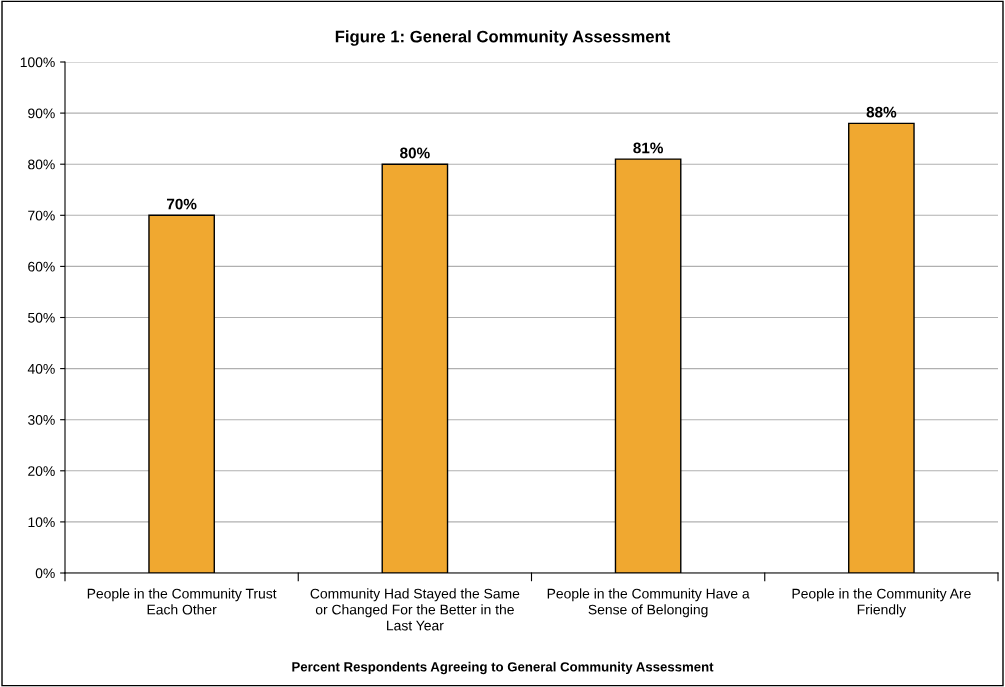 Image resolution: width=1005 pixels, height=687 pixels. What do you see at coordinates (41, 471) in the screenshot?
I see `y-tick-label: 20%` at bounding box center [41, 471].